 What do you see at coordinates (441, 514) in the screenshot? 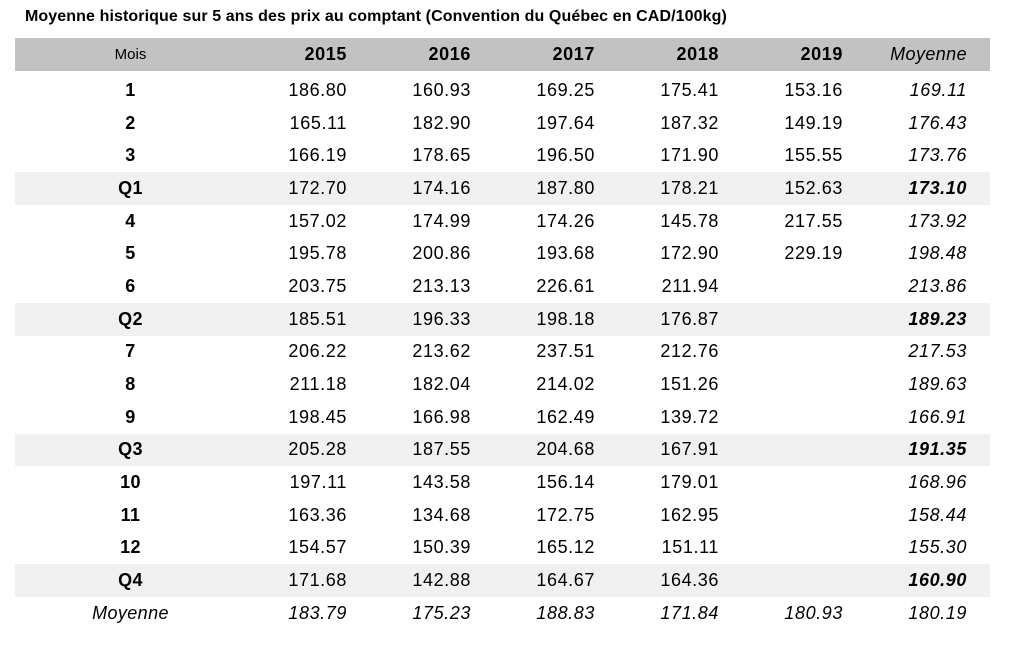
I see `cell-2016: 134.68` at bounding box center [441, 514].